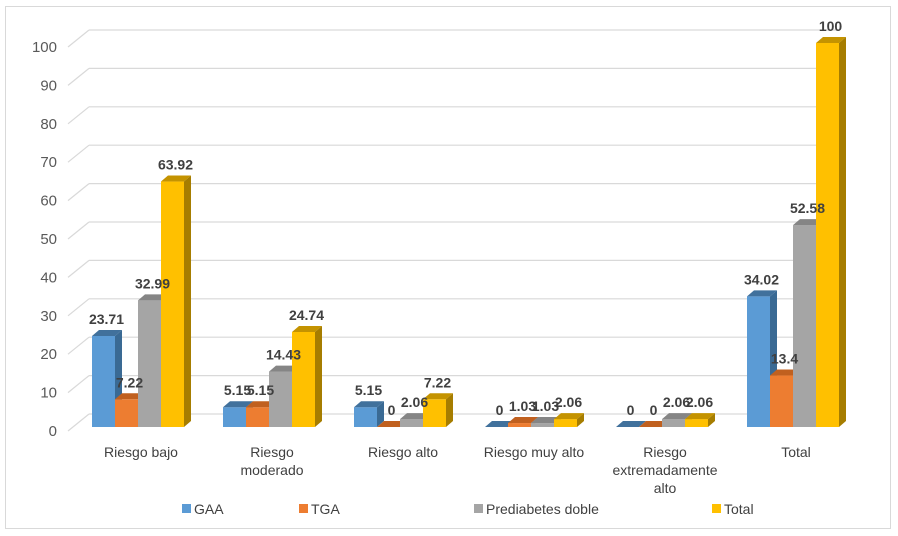 The width and height of the screenshot is (898, 536). What do you see at coordinates (542, 509) in the screenshot?
I see `legend-label: Prediabetes doble` at bounding box center [542, 509].